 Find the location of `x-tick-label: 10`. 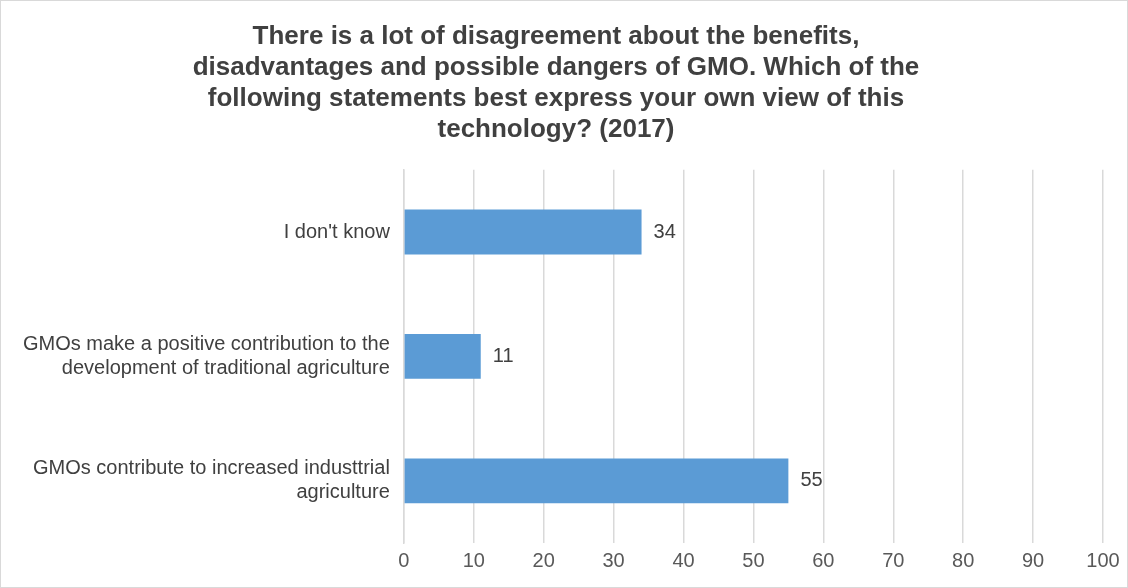

x-tick-label: 10 is located at coordinates (473, 559).